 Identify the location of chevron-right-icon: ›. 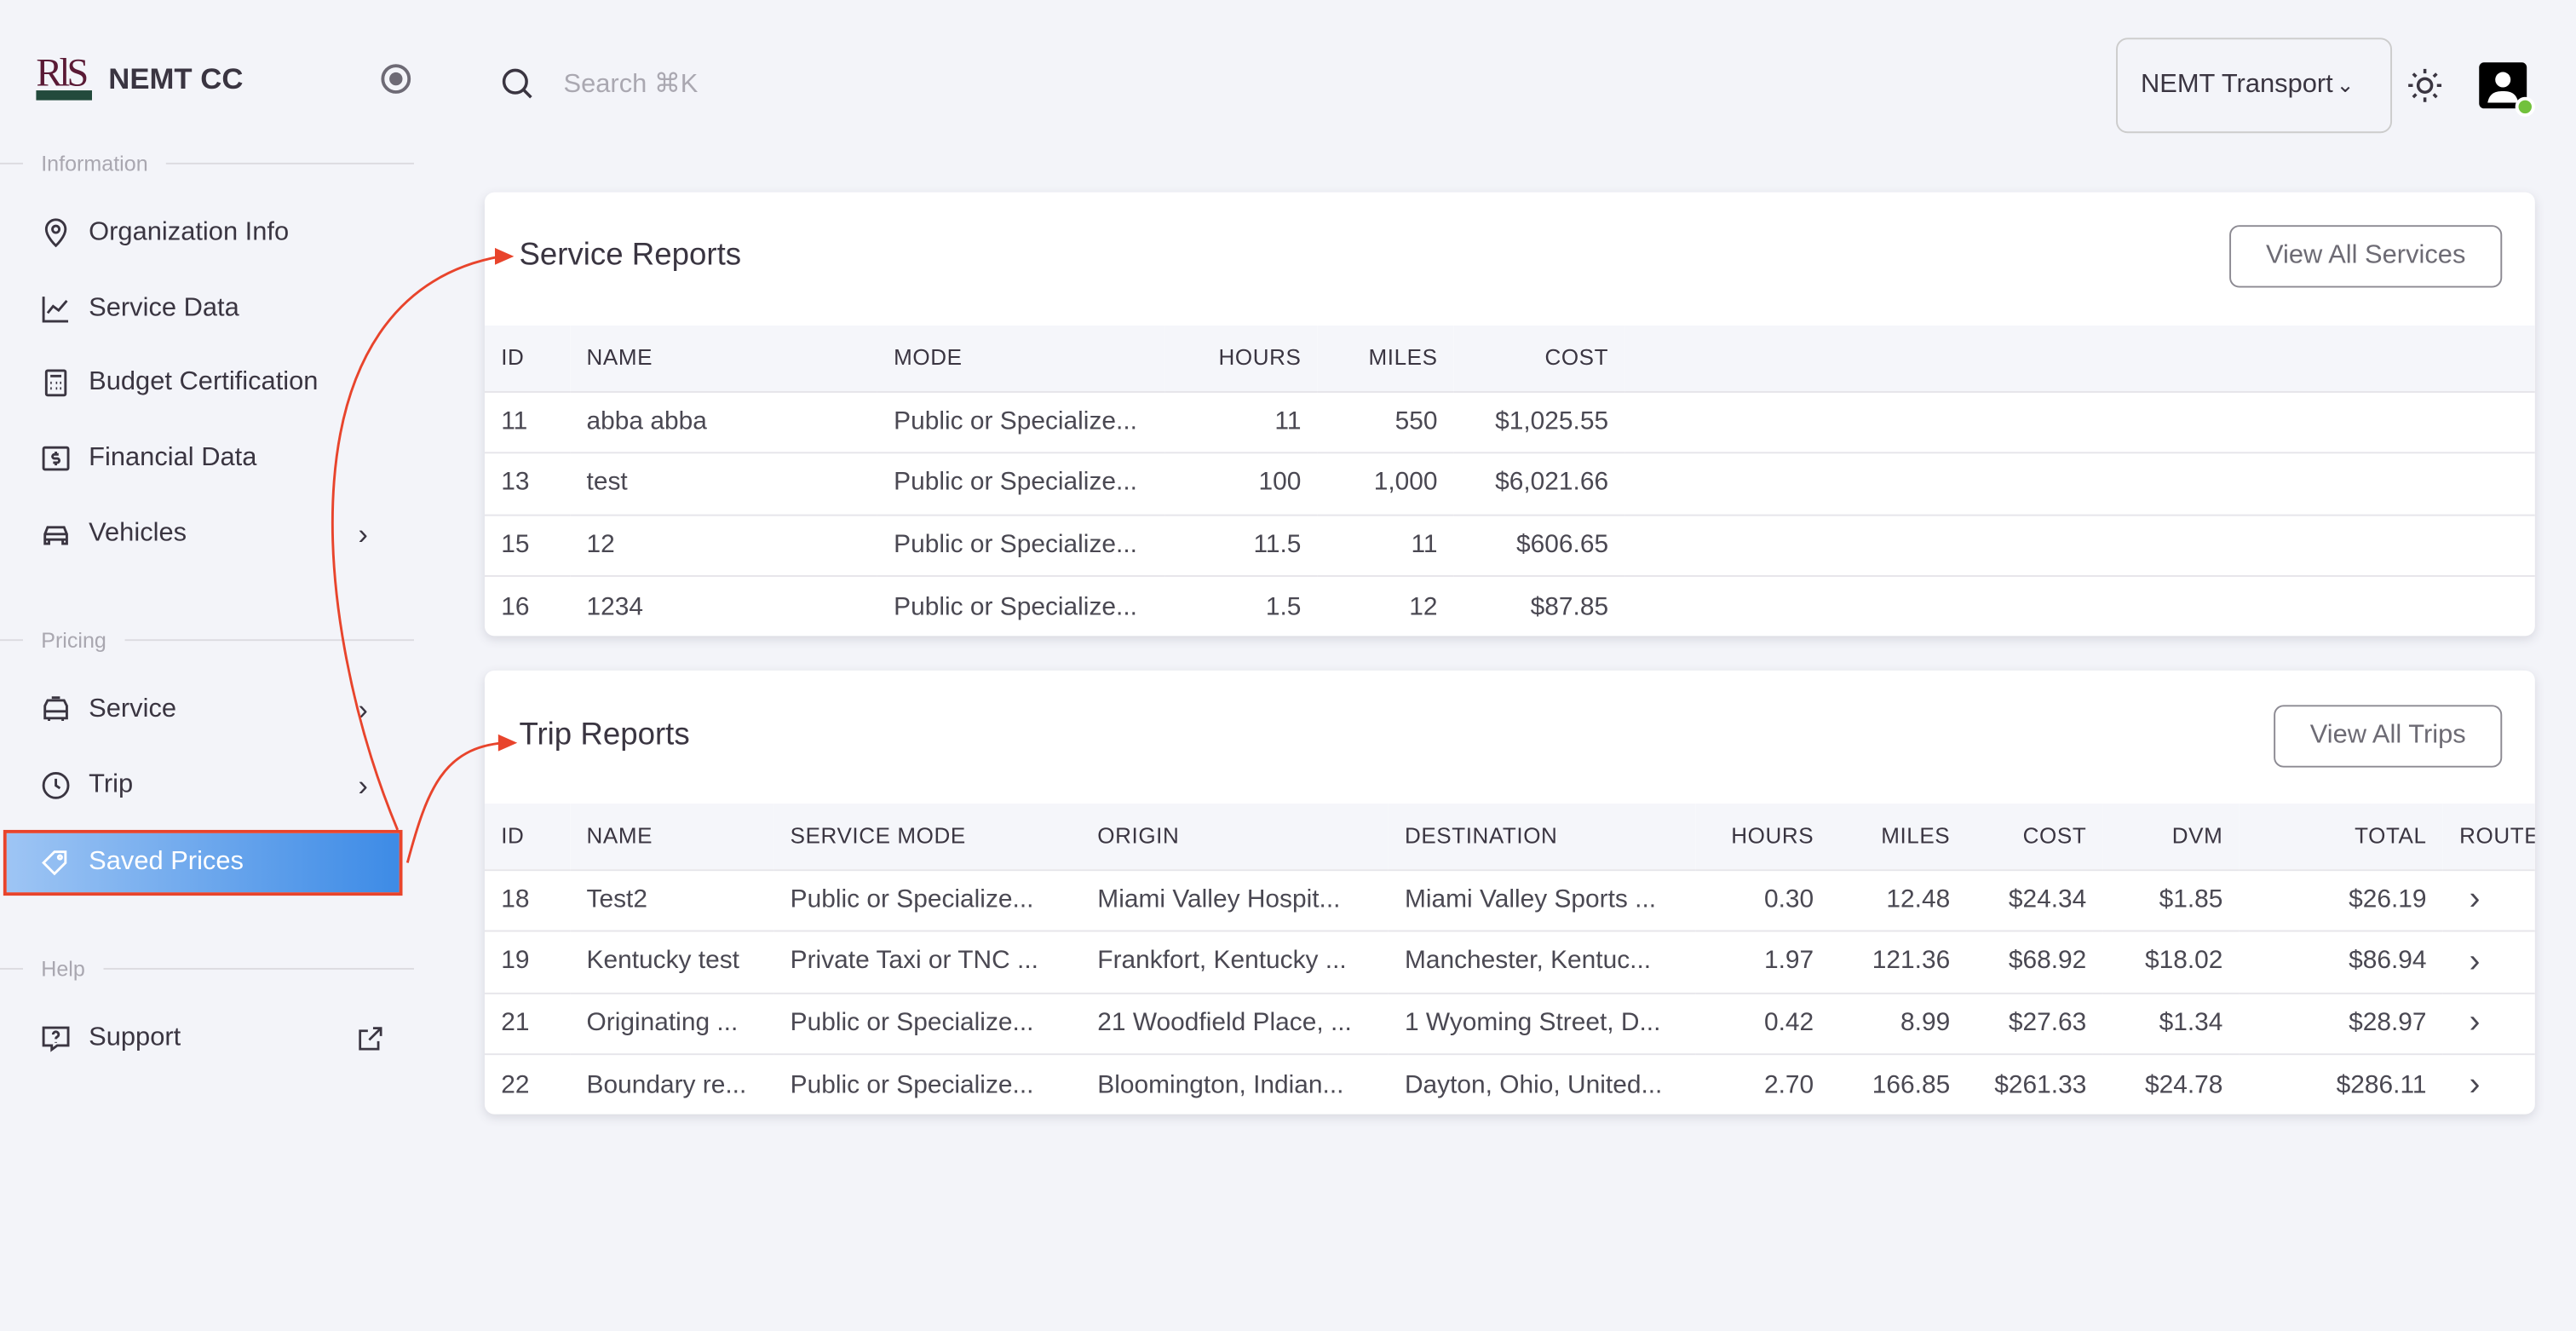
(364, 785).